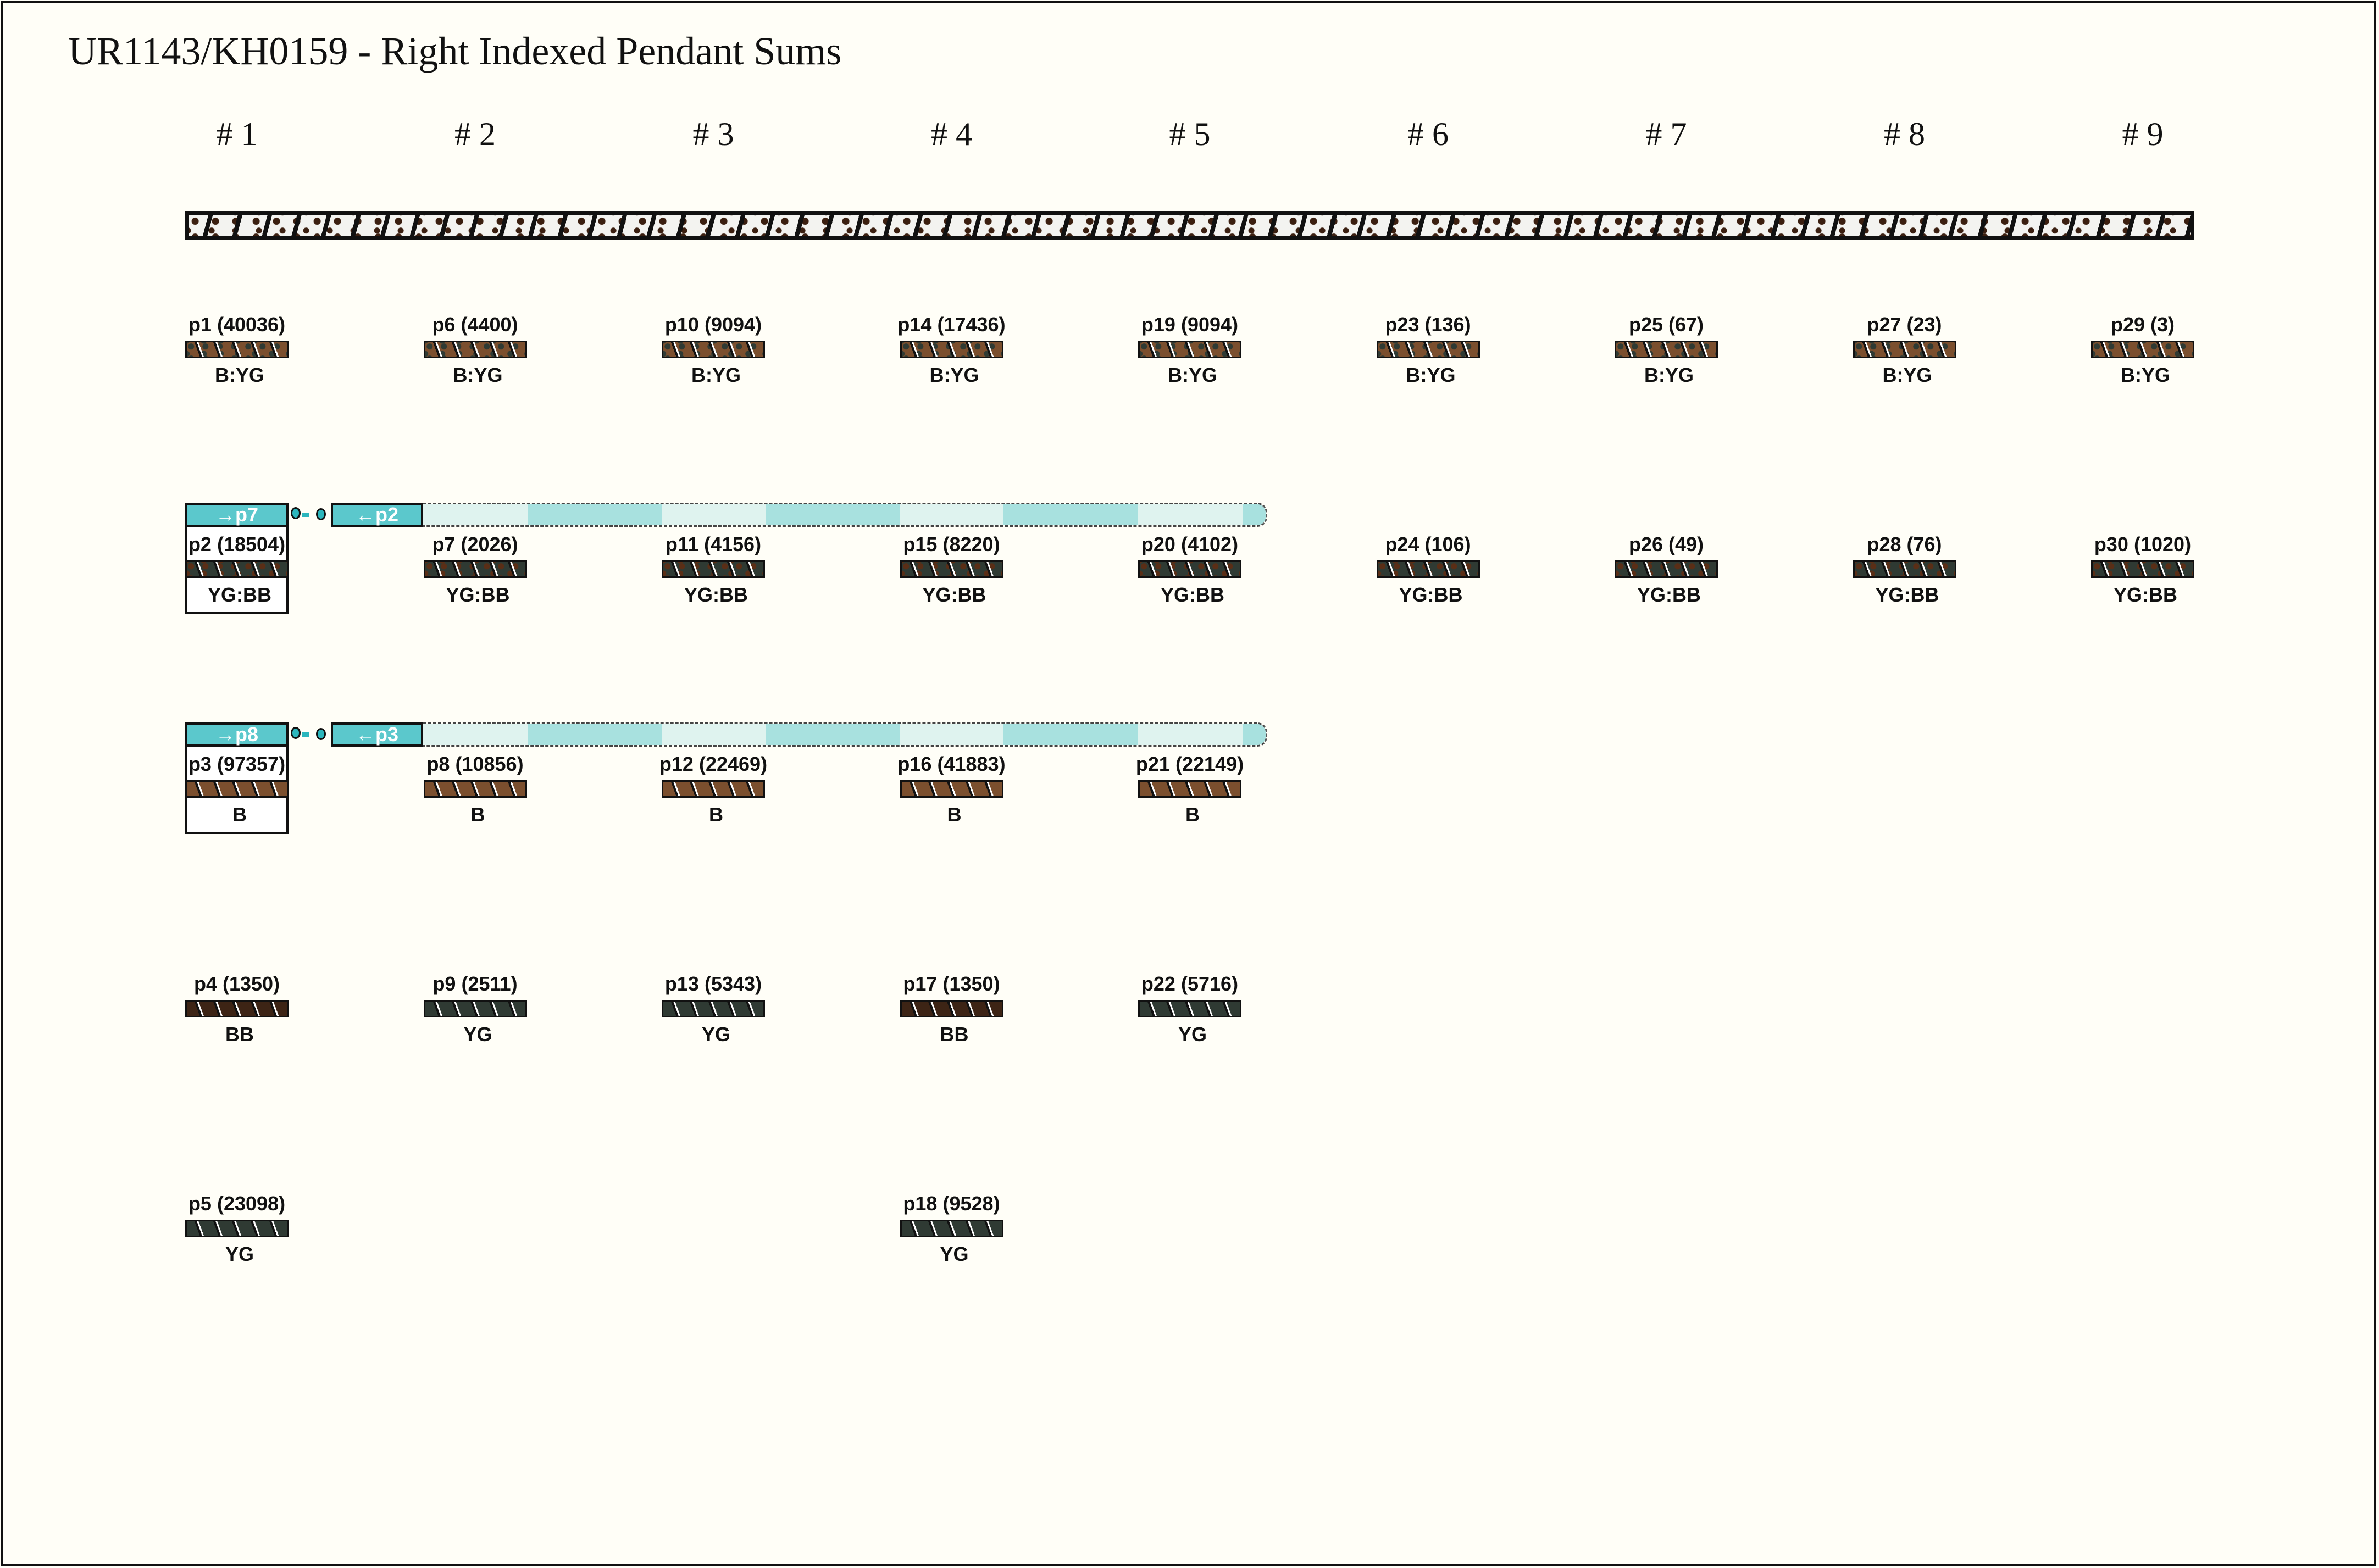 The height and width of the screenshot is (1568, 2379). Describe the element at coordinates (2143, 134) in the screenshot. I see `group-header: # 9` at that location.